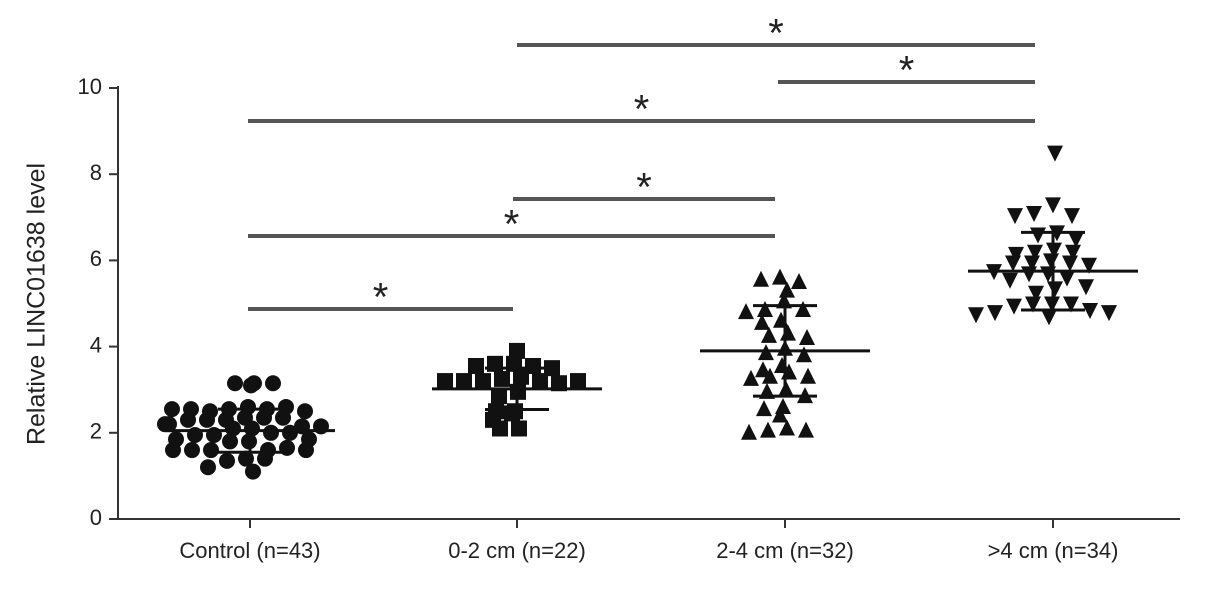 This screenshot has height=591, width=1205. What do you see at coordinates (96, 258) in the screenshot?
I see `y-tick-label: 6` at bounding box center [96, 258].